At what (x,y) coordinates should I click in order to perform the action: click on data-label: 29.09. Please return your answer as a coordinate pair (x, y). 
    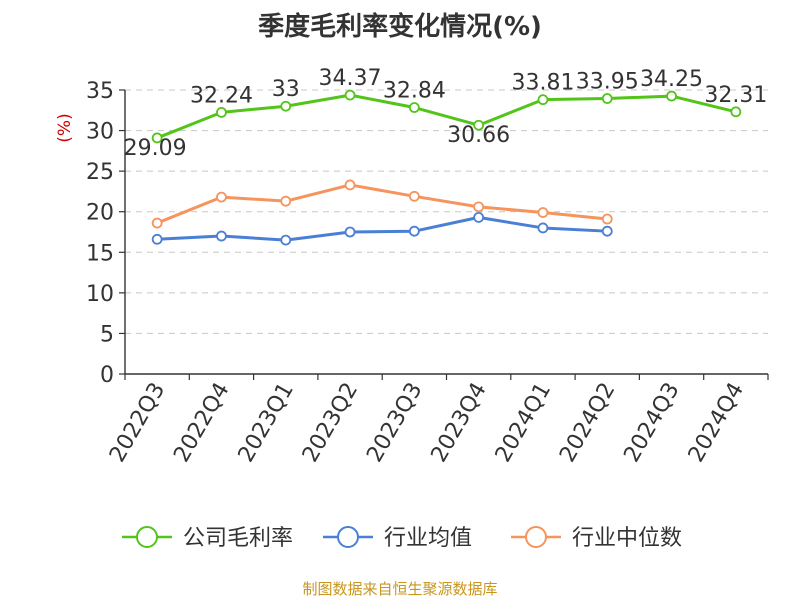
    Looking at the image, I should click on (155, 148).